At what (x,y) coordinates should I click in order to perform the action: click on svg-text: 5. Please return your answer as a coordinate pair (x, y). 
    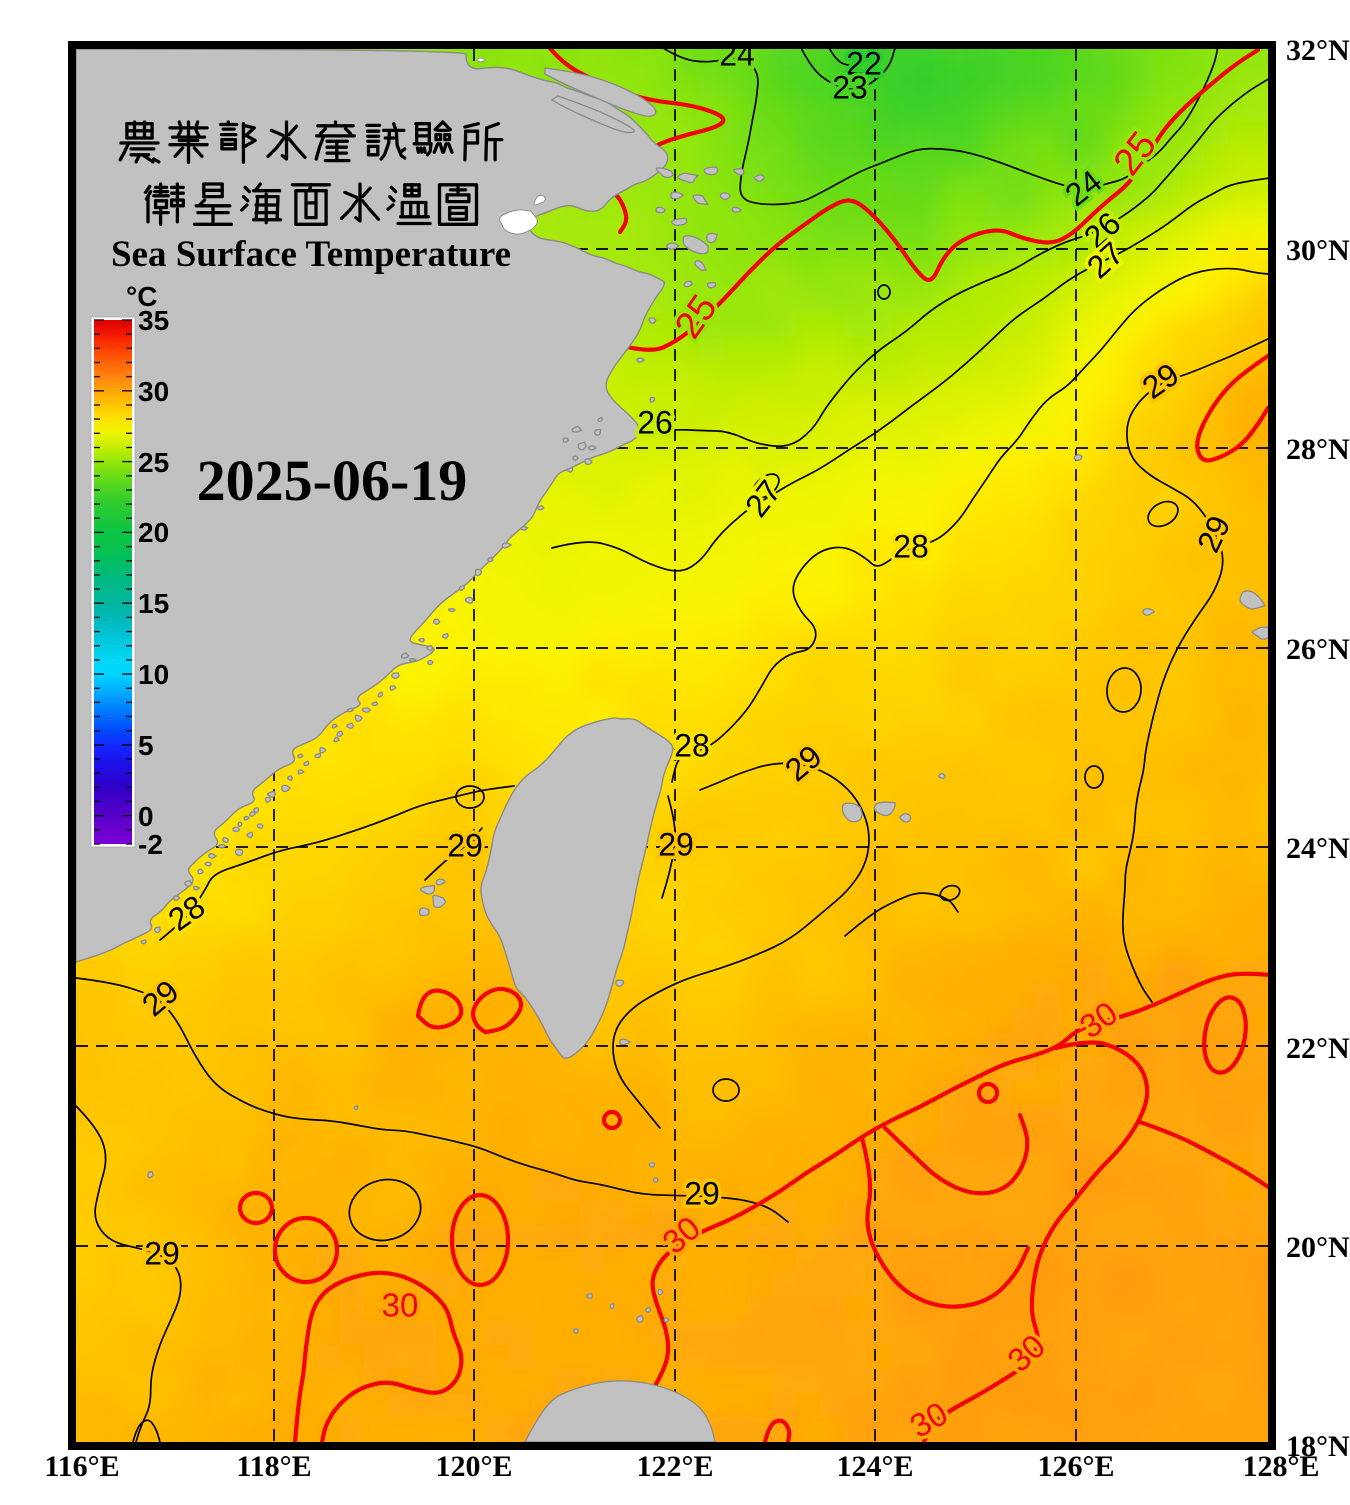
    Looking at the image, I should click on (146, 745).